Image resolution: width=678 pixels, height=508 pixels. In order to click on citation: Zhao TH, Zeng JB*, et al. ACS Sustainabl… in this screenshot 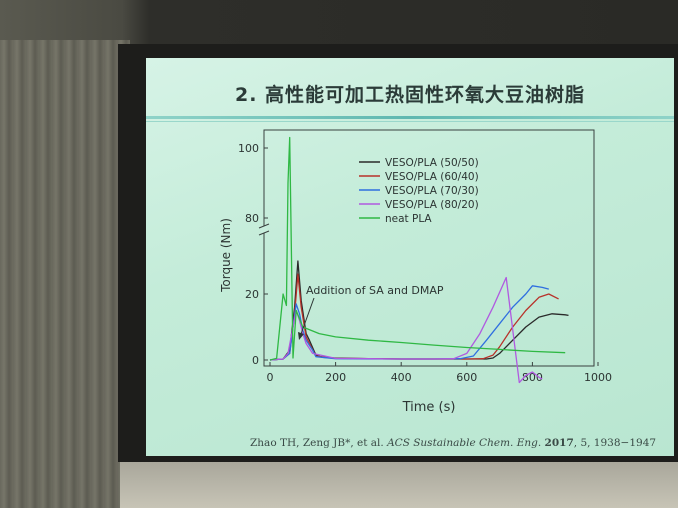, I will do `click(453, 443)`.